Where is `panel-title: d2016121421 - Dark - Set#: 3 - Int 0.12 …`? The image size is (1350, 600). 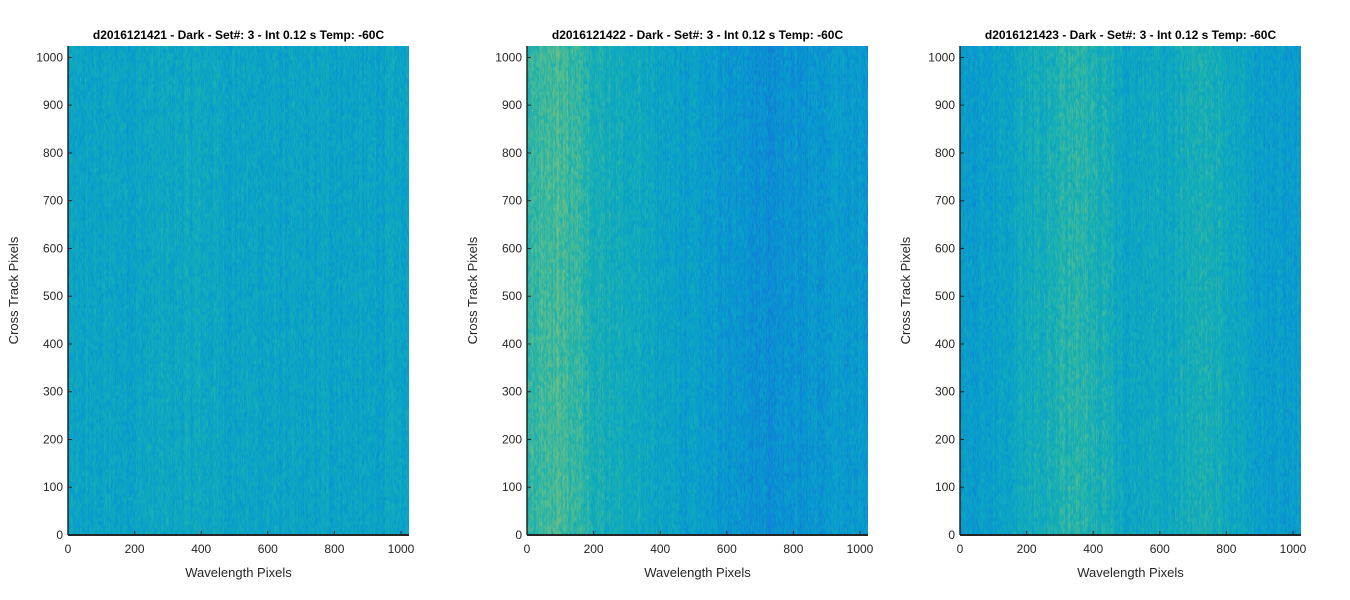 panel-title: d2016121421 - Dark - Set#: 3 - Int 0.12 … is located at coordinates (239, 35).